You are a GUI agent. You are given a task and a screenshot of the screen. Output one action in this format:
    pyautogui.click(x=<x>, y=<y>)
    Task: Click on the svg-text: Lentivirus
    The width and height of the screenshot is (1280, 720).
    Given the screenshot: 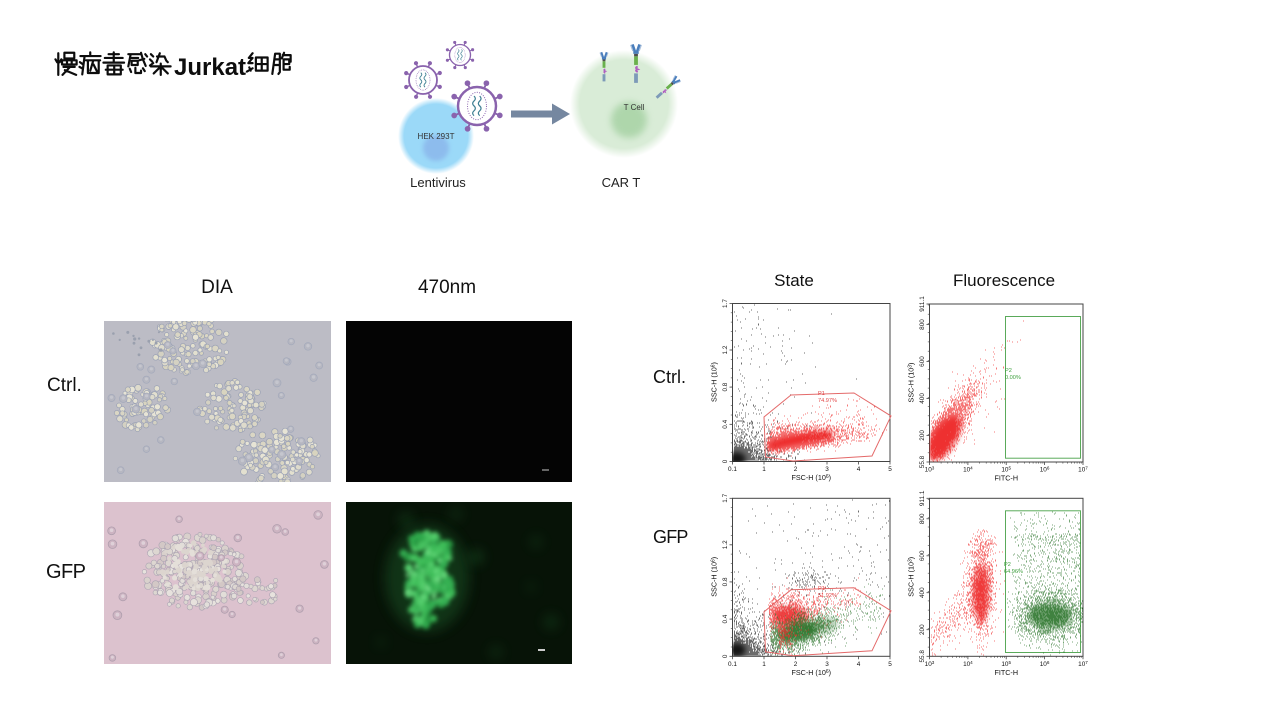 What is the action you would take?
    pyautogui.click(x=438, y=182)
    